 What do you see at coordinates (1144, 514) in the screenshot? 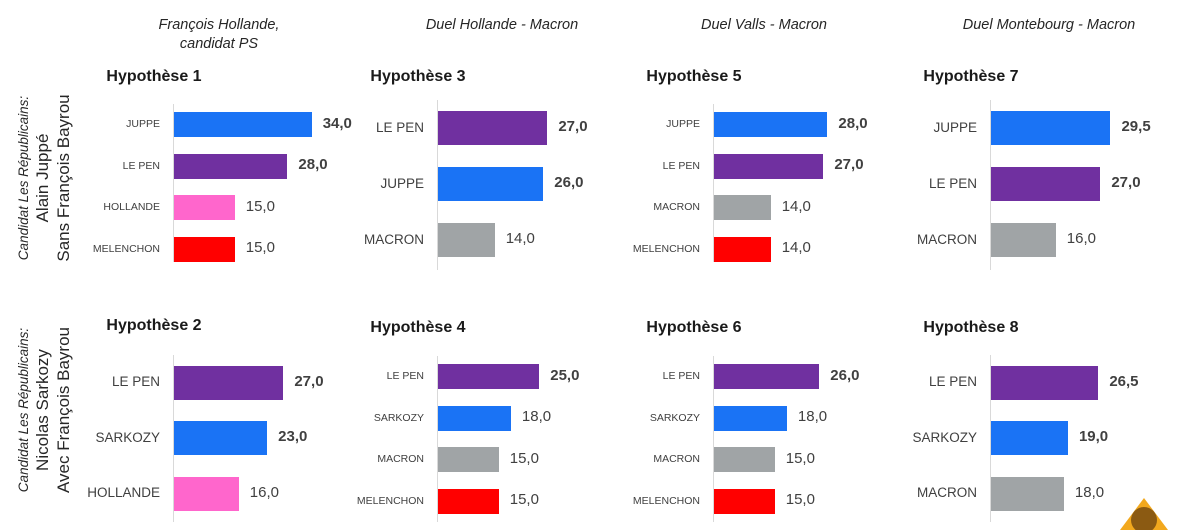
I see `logo-icon` at bounding box center [1144, 514].